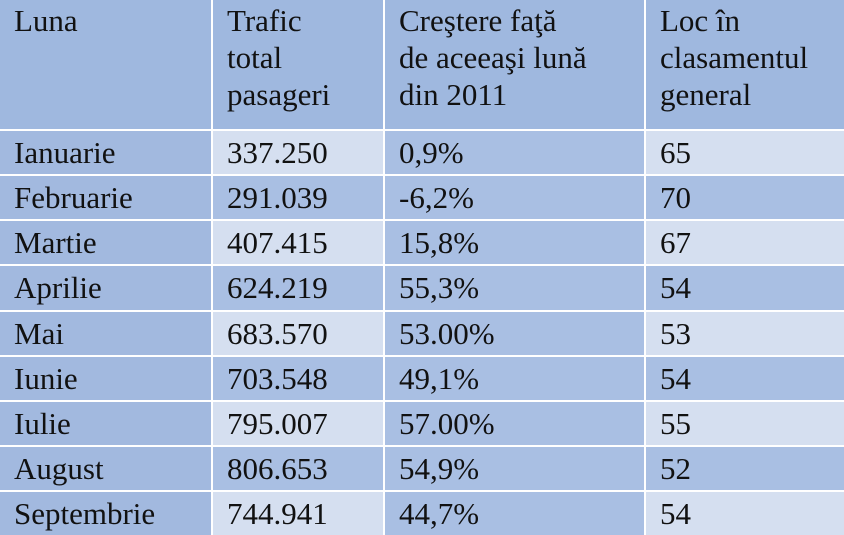 Image resolution: width=844 pixels, height=535 pixels. I want to click on month-cell: Septembrie, so click(106, 512).